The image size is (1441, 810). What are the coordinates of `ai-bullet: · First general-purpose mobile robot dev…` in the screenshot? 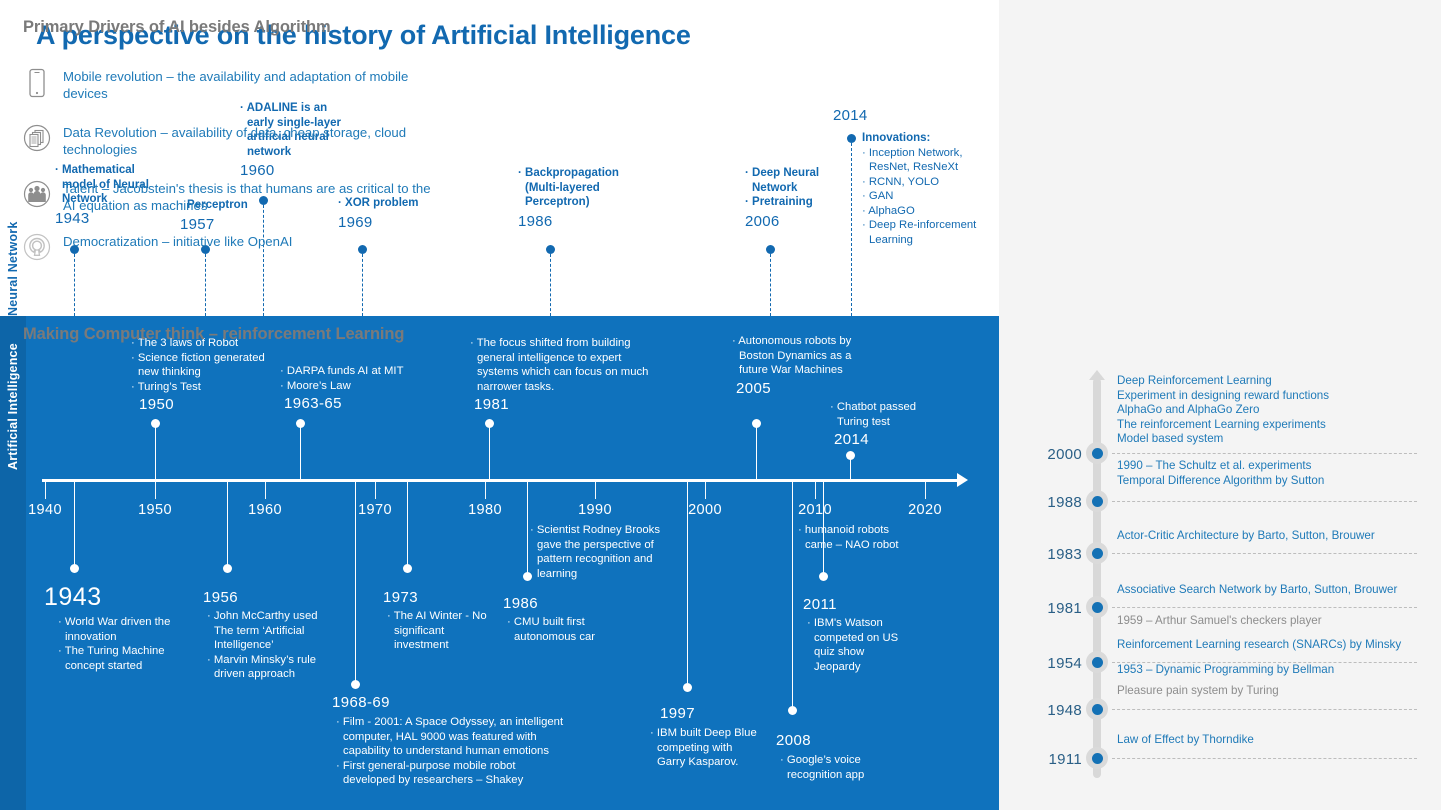 It's located at (430, 773).